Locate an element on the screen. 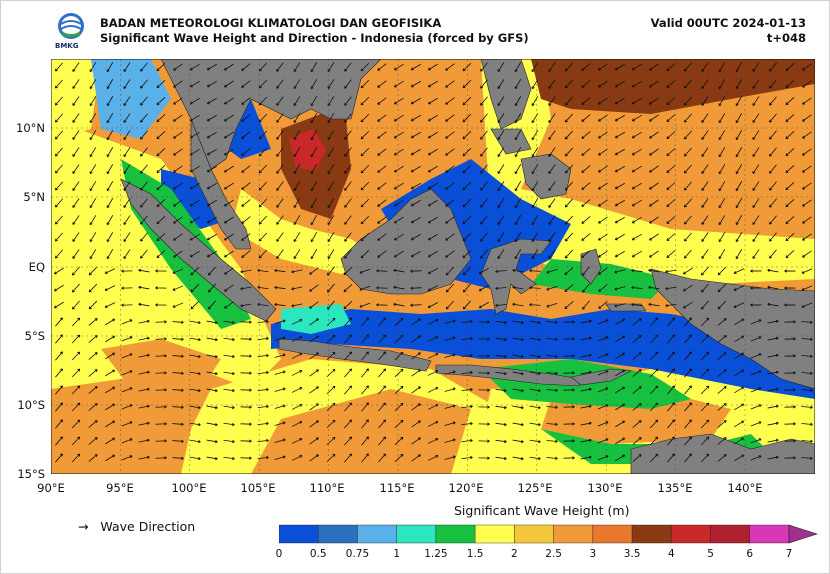 Image resolution: width=830 pixels, height=574 pixels. sea-green-band is located at coordinates (601, 279).